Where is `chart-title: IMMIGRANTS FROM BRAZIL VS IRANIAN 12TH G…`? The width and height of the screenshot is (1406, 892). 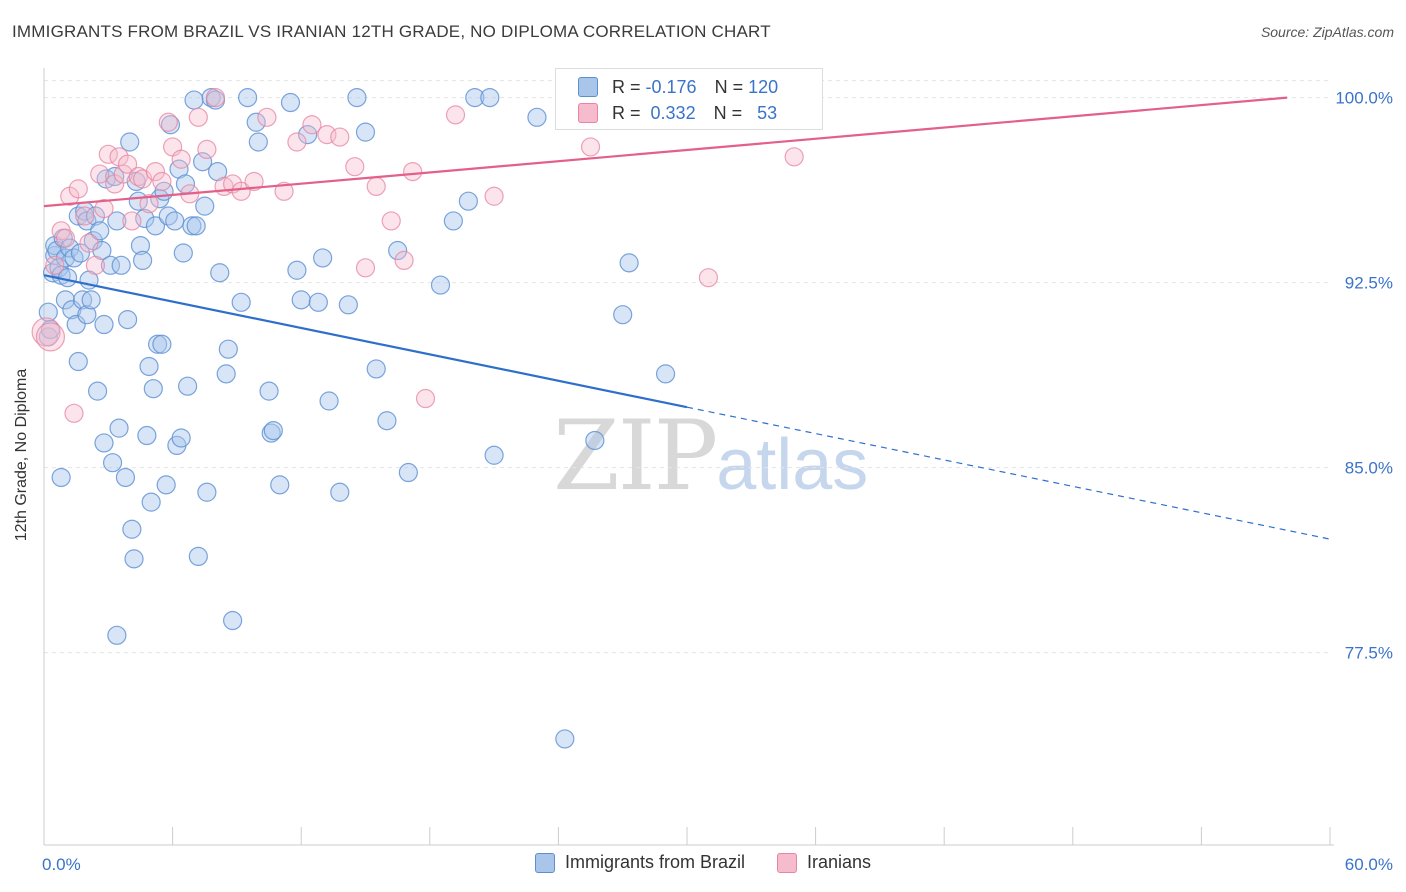 chart-title: IMMIGRANTS FROM BRAZIL VS IRANIAN 12TH G… is located at coordinates (391, 31).